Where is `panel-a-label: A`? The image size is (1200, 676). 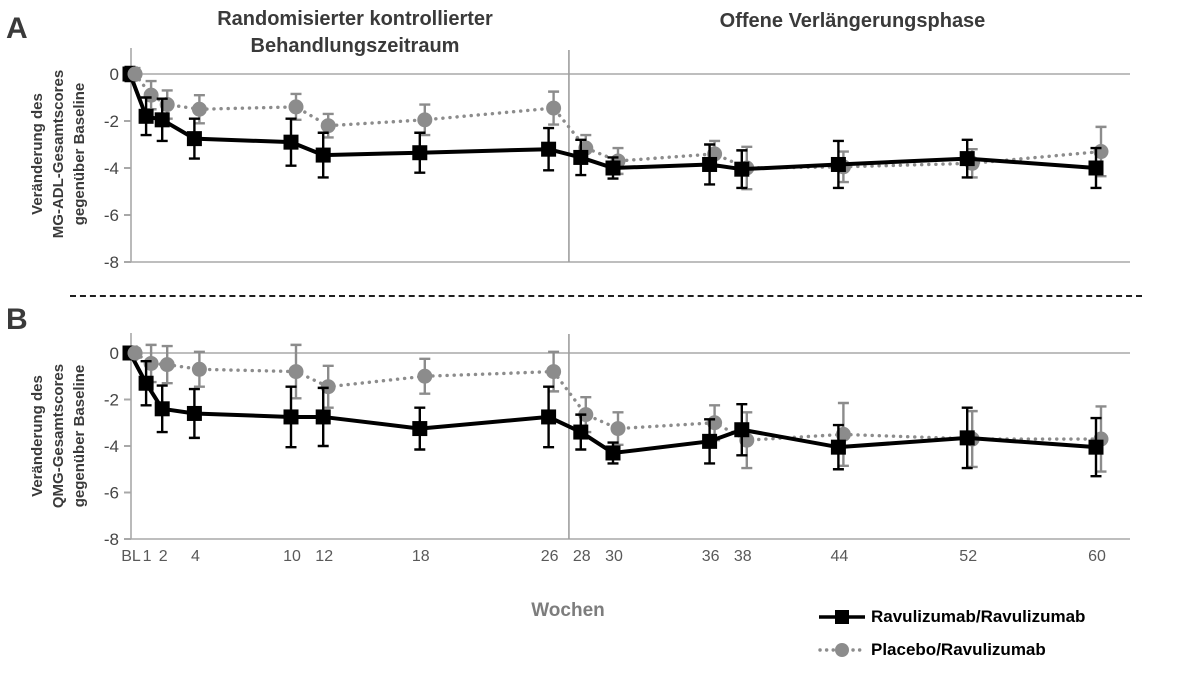
panel-a-label: A is located at coordinates (17, 28).